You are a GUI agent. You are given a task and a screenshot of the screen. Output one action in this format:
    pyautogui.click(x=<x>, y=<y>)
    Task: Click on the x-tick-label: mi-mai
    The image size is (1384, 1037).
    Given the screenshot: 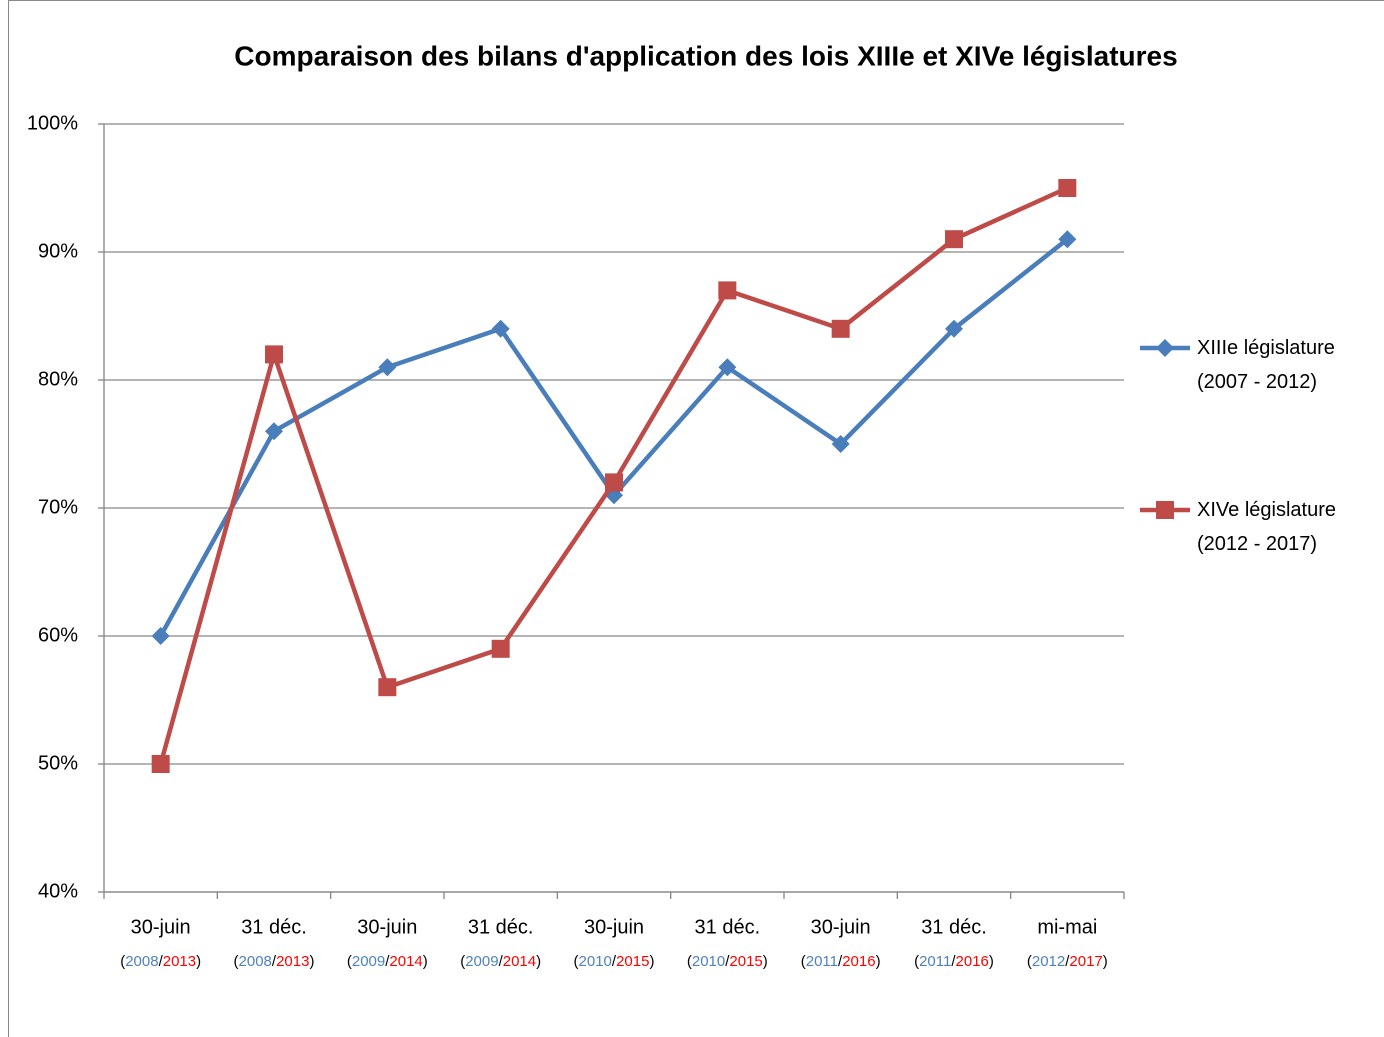 What is the action you would take?
    pyautogui.click(x=1067, y=927)
    